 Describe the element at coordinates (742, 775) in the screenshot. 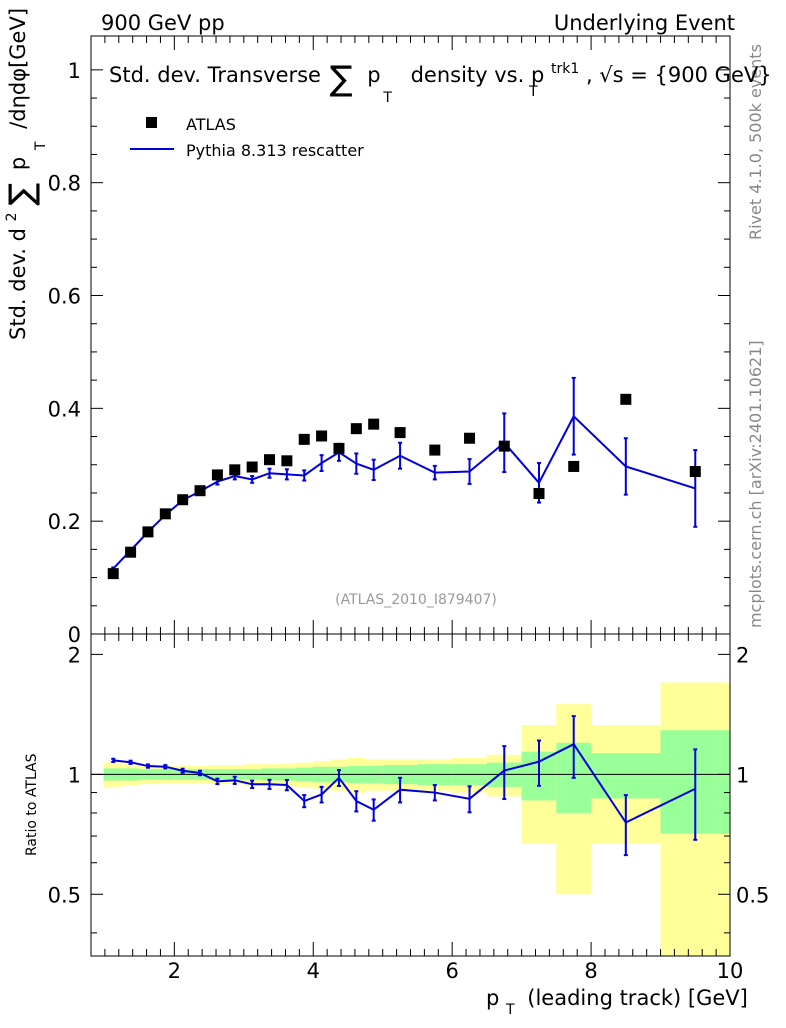

I see `ratio-y-tick-label-right: 1` at that location.